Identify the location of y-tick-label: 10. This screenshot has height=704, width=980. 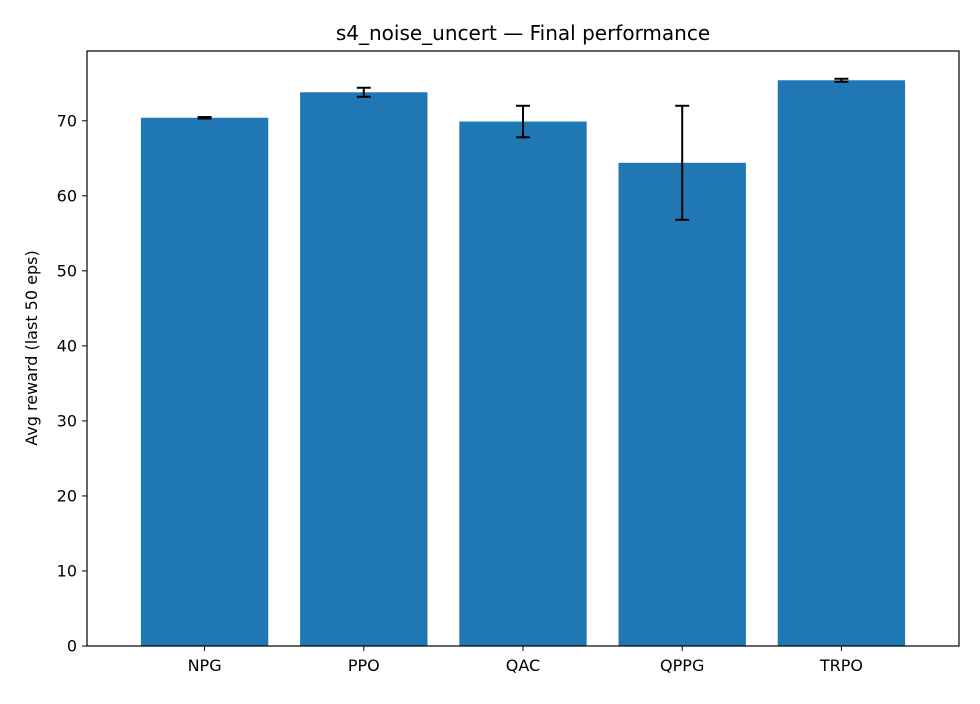
(67, 570).